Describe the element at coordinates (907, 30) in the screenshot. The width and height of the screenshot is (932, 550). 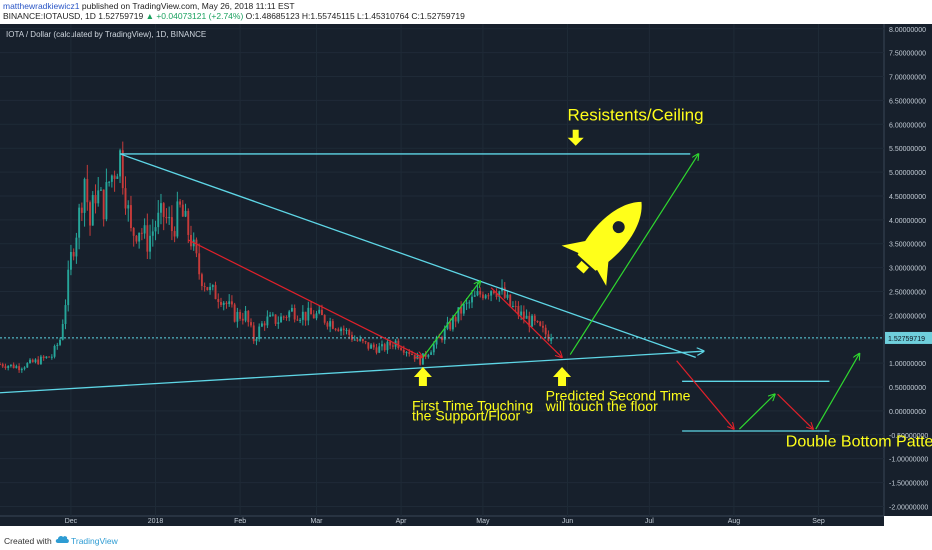
I see `y-tick-label: 8.00000000` at that location.